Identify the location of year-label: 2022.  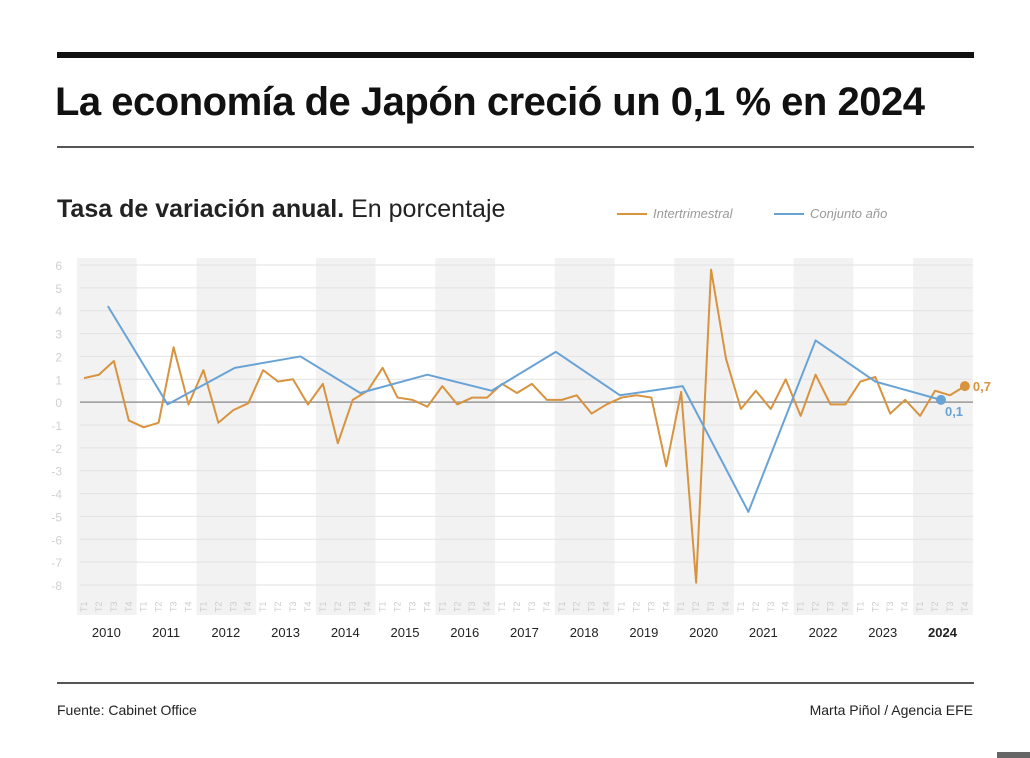
(823, 632).